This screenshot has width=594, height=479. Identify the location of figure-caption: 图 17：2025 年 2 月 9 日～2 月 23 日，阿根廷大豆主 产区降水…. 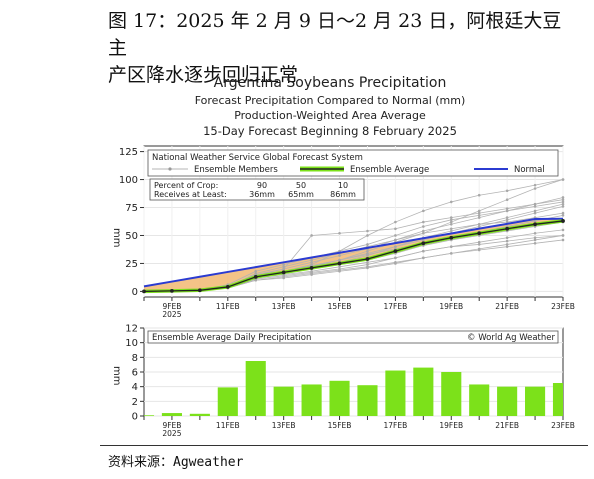
(343, 48).